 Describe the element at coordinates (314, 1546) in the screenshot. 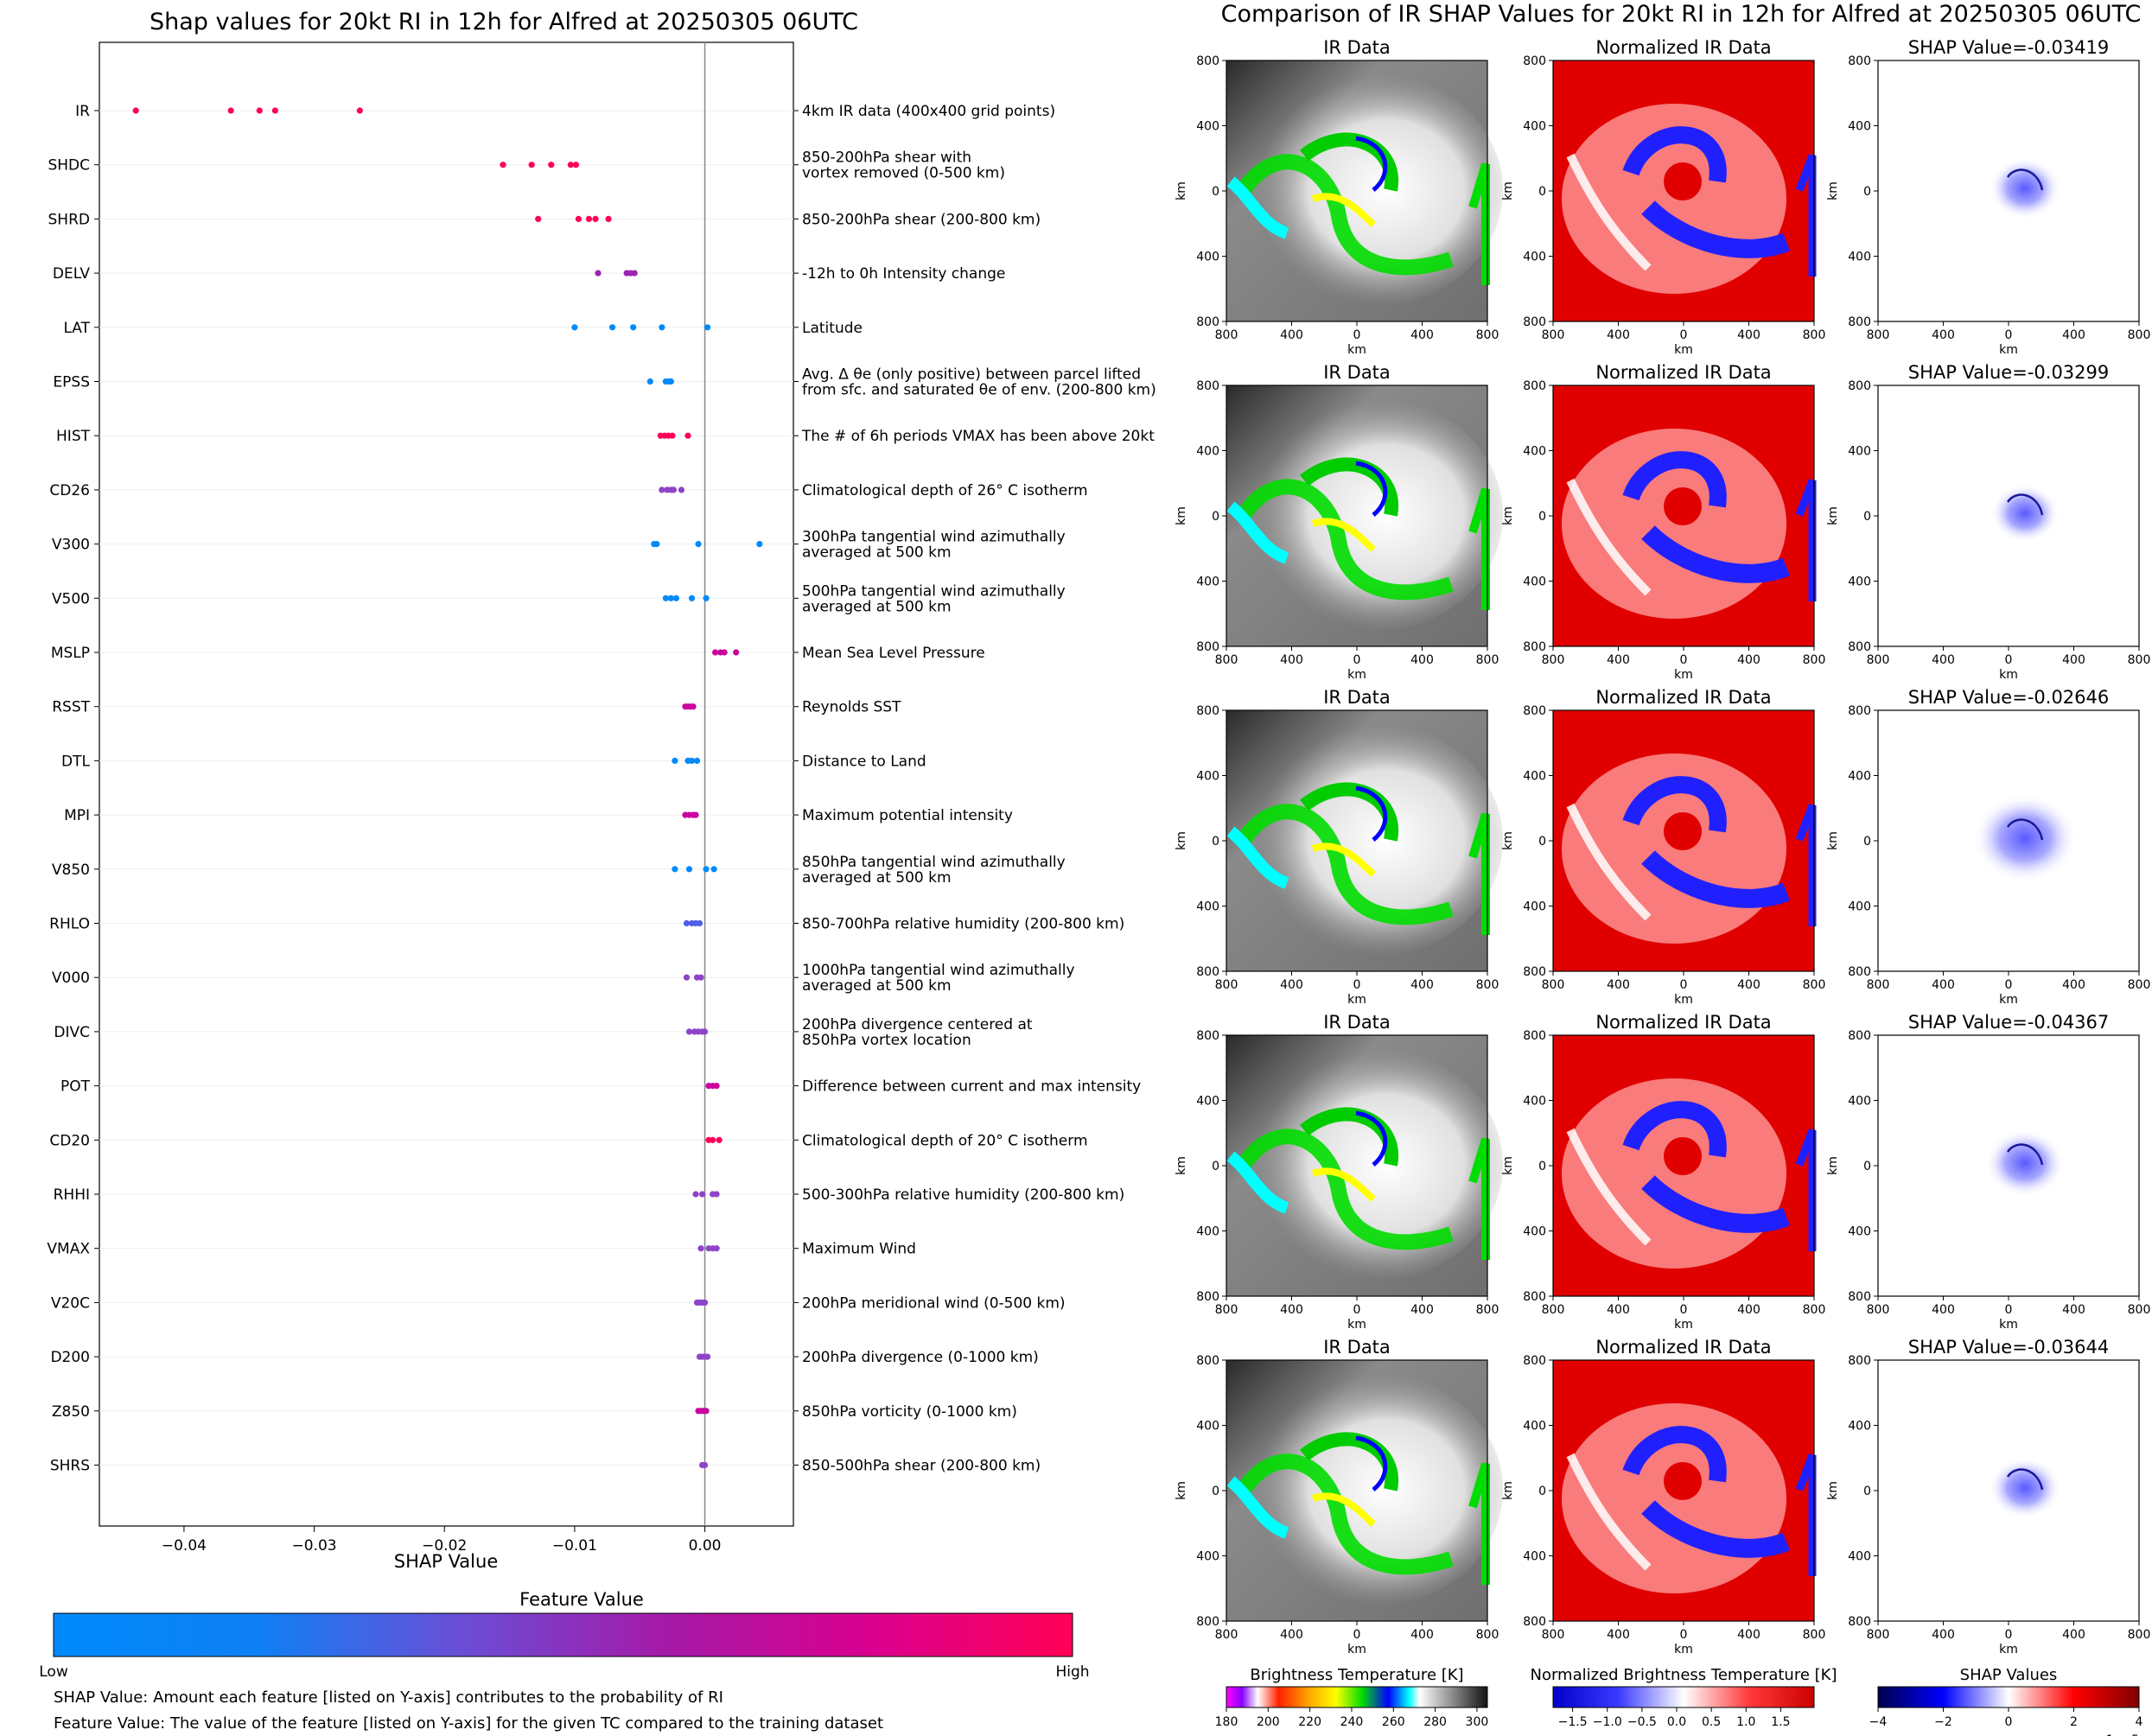

I see `x-tick-label: −0.03` at that location.